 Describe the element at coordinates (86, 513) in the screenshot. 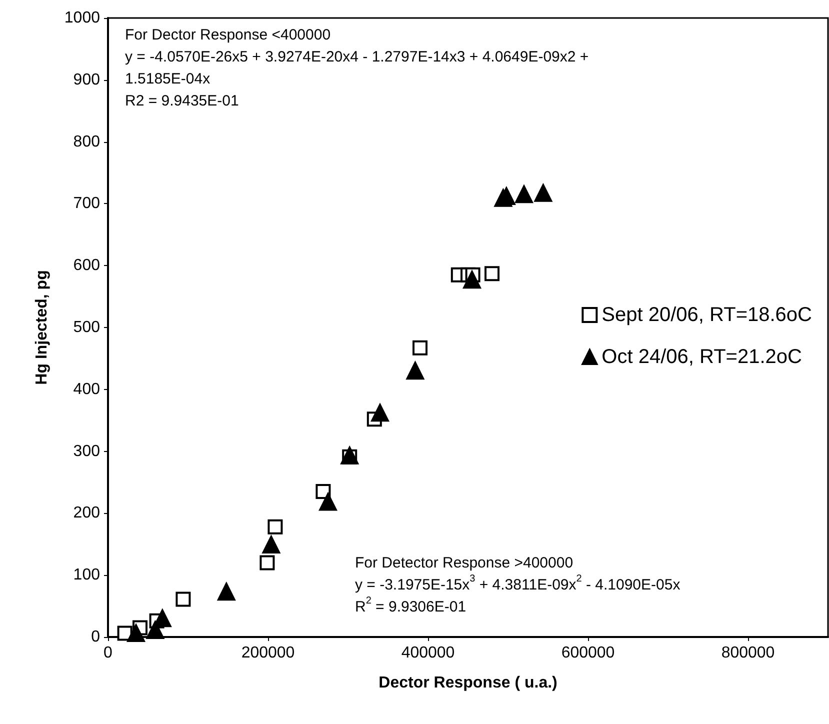

I see `y-tick-label: 200` at that location.